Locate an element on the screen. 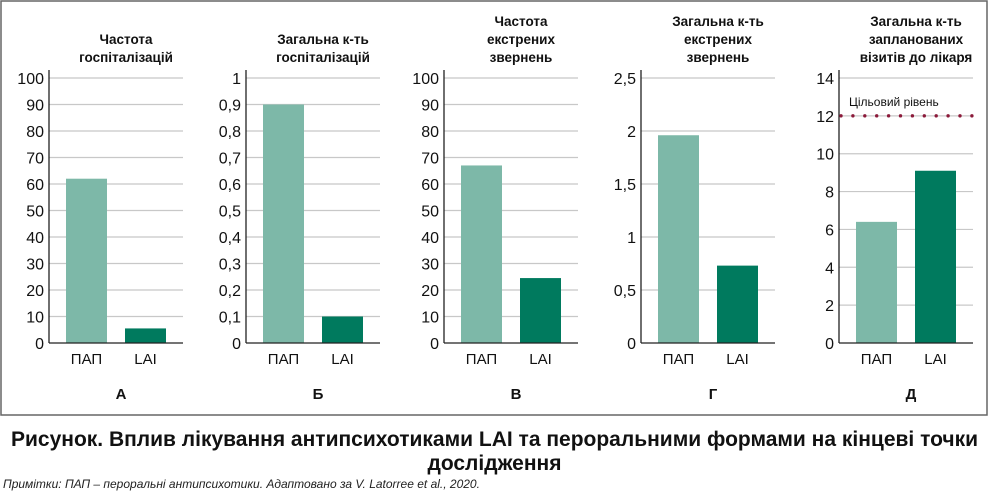 The width and height of the screenshot is (989, 496). target-label: Цільовий рівень is located at coordinates (894, 102).